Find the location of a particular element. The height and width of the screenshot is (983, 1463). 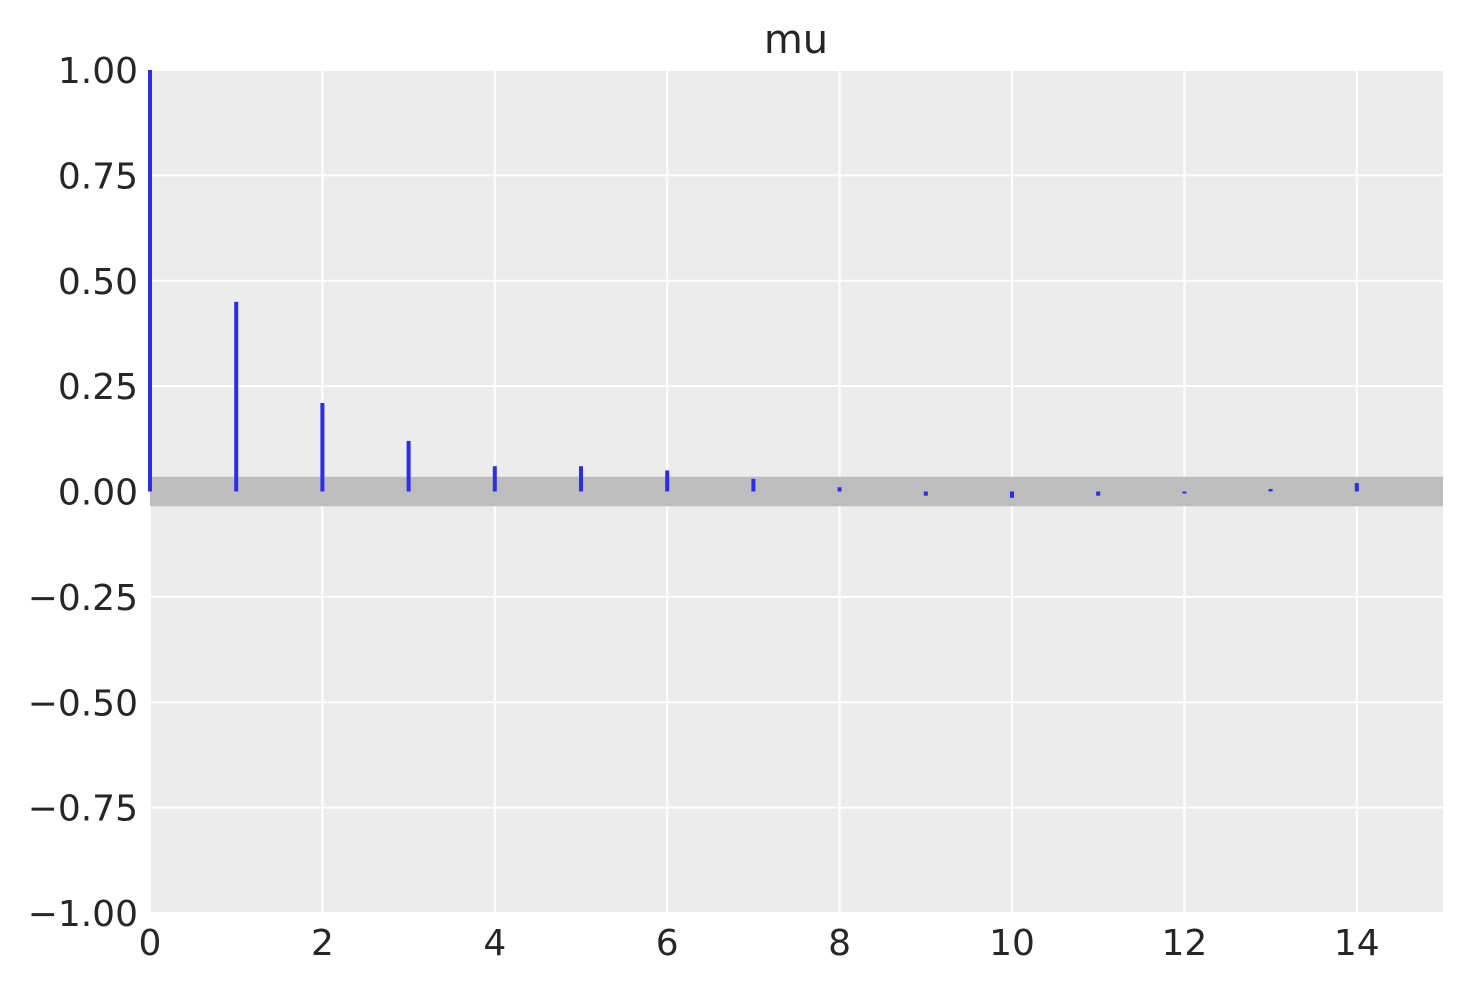

confidence-band is located at coordinates (796, 491).